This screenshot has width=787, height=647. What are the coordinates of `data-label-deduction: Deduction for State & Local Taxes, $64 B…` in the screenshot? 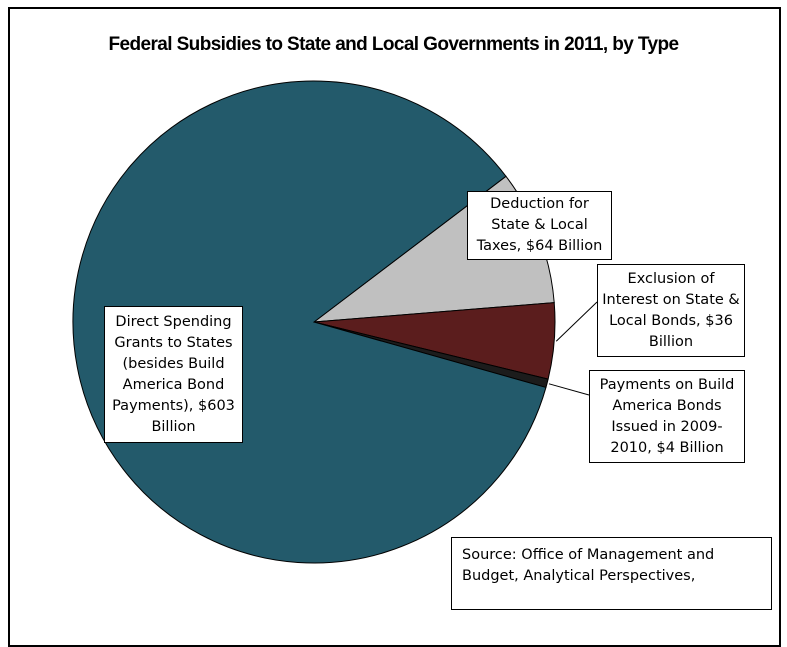 It's located at (539, 225).